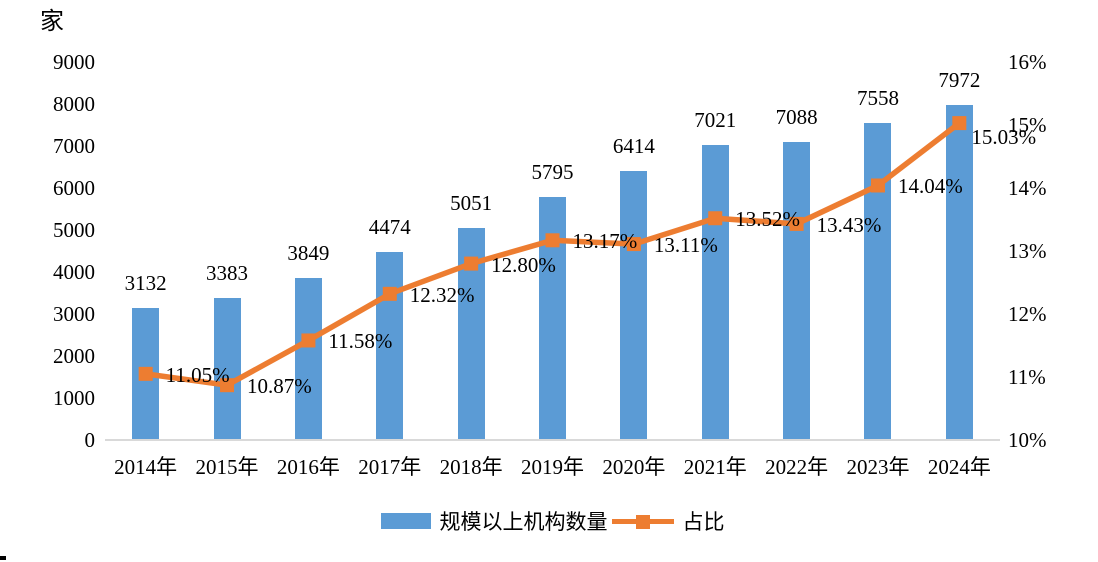  What do you see at coordinates (74, 398) in the screenshot?
I see `left-axis-tick-label: 1000` at bounding box center [74, 398].